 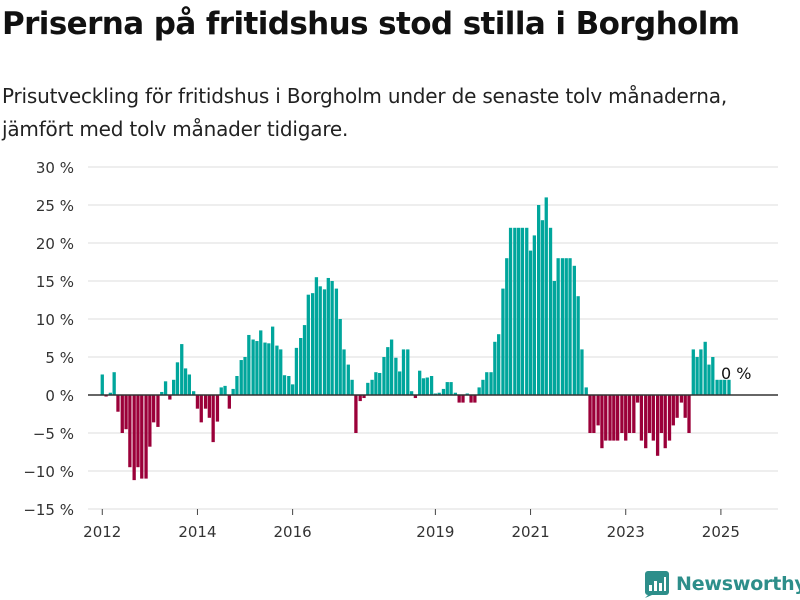 I want to click on x-tick-label: 2019, so click(x=435, y=532).